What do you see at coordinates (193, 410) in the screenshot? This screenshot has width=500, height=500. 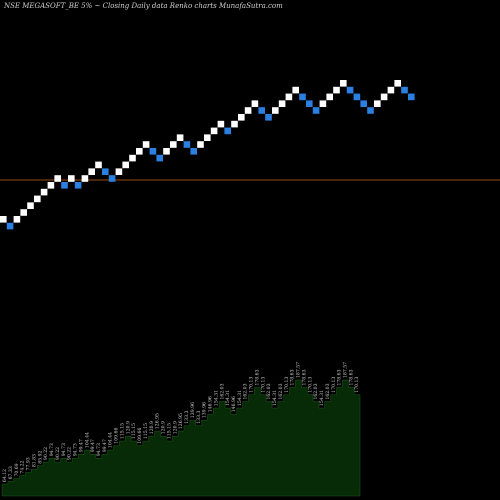 I see `value-label: 139.96` at bounding box center [193, 410].